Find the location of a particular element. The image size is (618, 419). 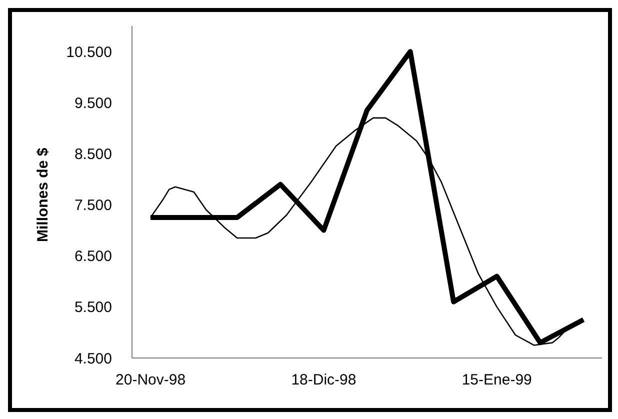

x-tick-label: 15-Ene-99 is located at coordinates (497, 380).